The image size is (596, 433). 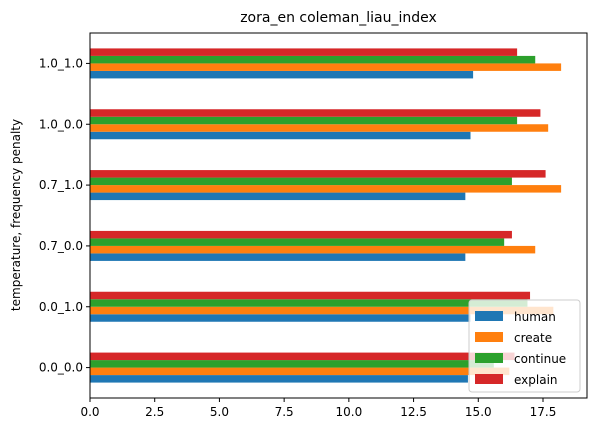 What do you see at coordinates (413, 412) in the screenshot?
I see `x-tick-label: 12.5` at bounding box center [413, 412].